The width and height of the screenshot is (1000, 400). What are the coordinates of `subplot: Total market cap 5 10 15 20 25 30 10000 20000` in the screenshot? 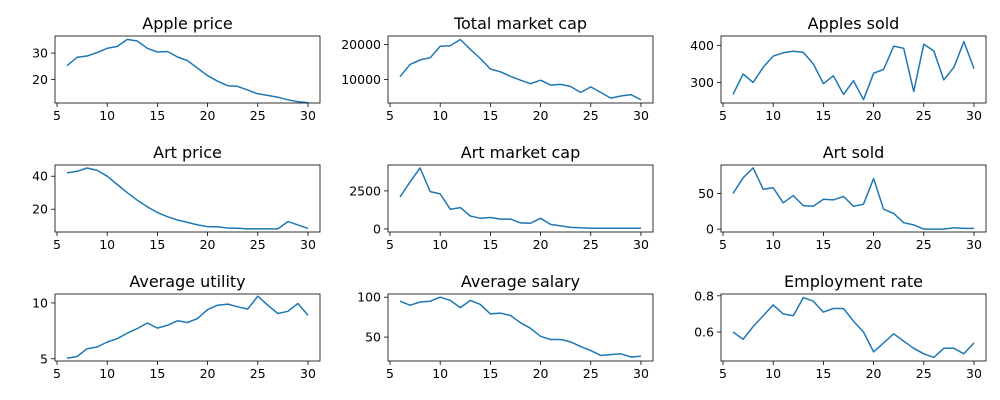 It's located at (497, 68).